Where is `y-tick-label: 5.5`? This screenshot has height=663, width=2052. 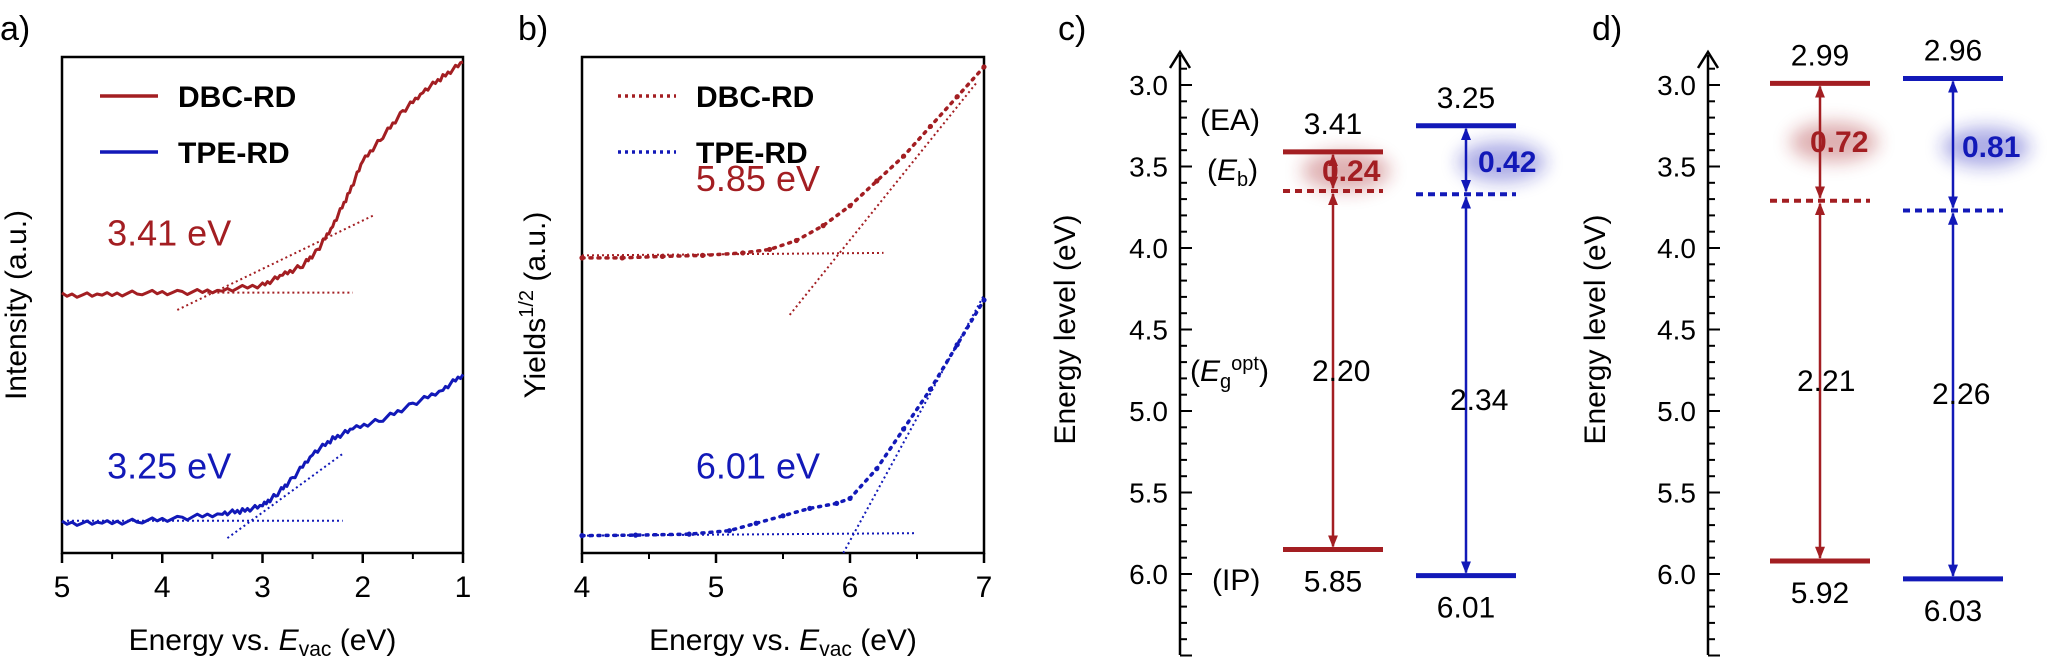 y-tick-label: 5.5 is located at coordinates (1148, 493).